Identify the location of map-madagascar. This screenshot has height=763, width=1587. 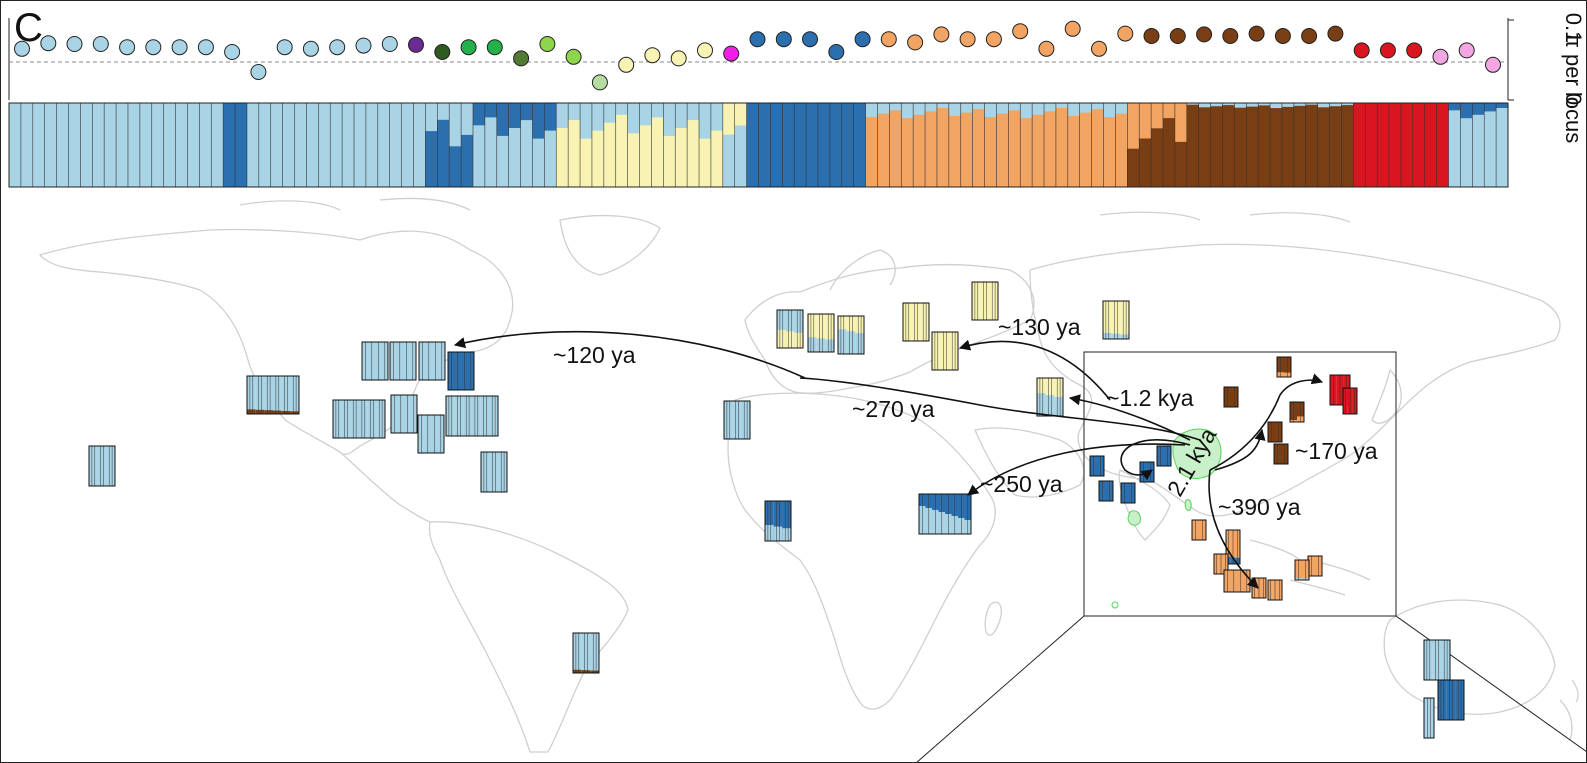
(993, 618).